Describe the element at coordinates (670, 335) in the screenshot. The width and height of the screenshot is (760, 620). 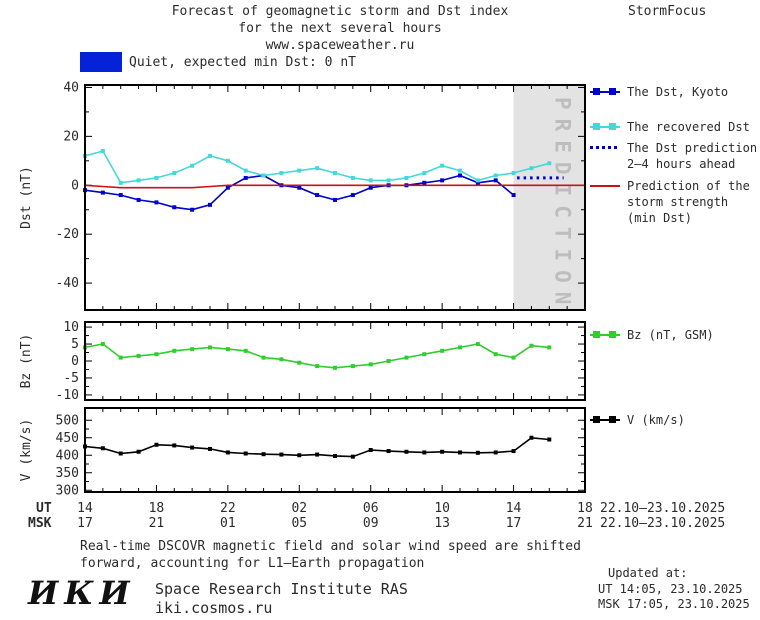
I see `legend-label: Bz (nT, GSM)` at that location.